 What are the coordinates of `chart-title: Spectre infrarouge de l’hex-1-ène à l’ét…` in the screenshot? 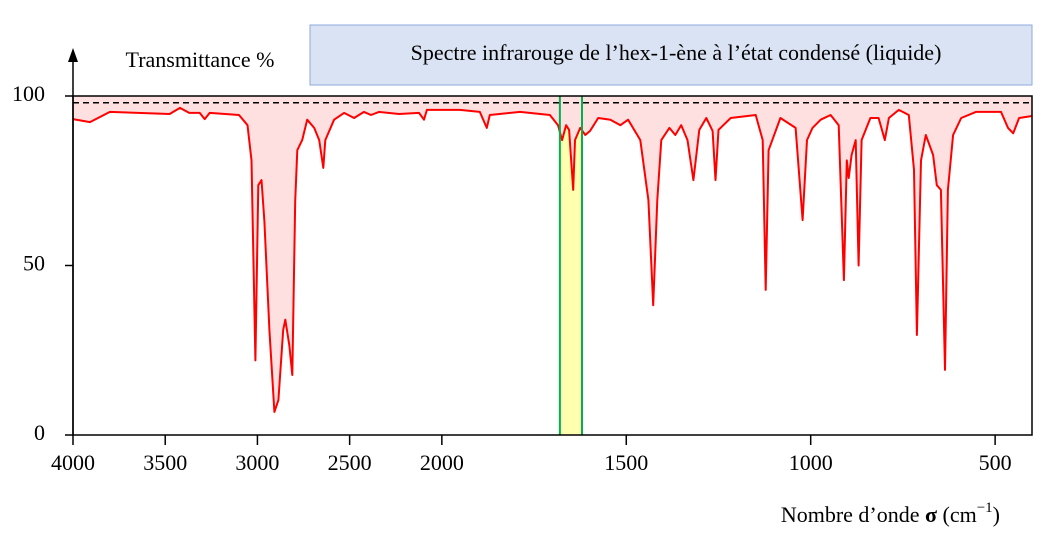 It's located at (676, 52).